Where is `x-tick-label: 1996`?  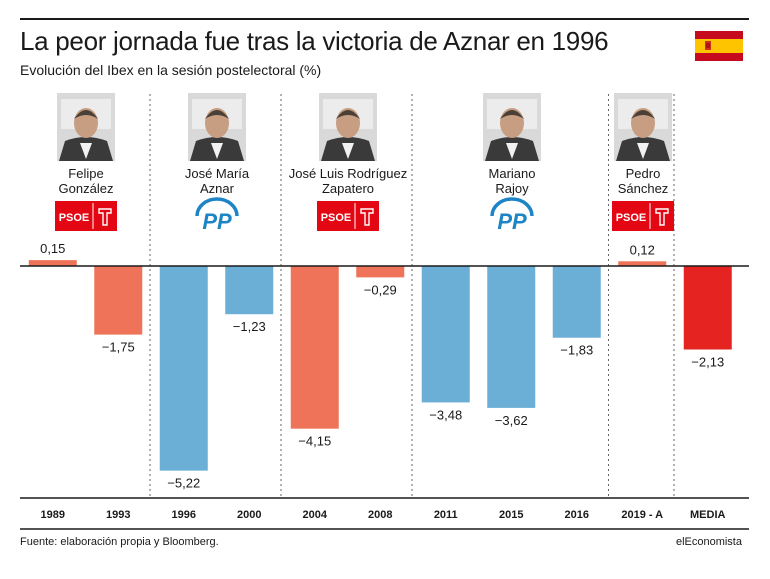
x-tick-label: 1996 is located at coordinates (184, 515).